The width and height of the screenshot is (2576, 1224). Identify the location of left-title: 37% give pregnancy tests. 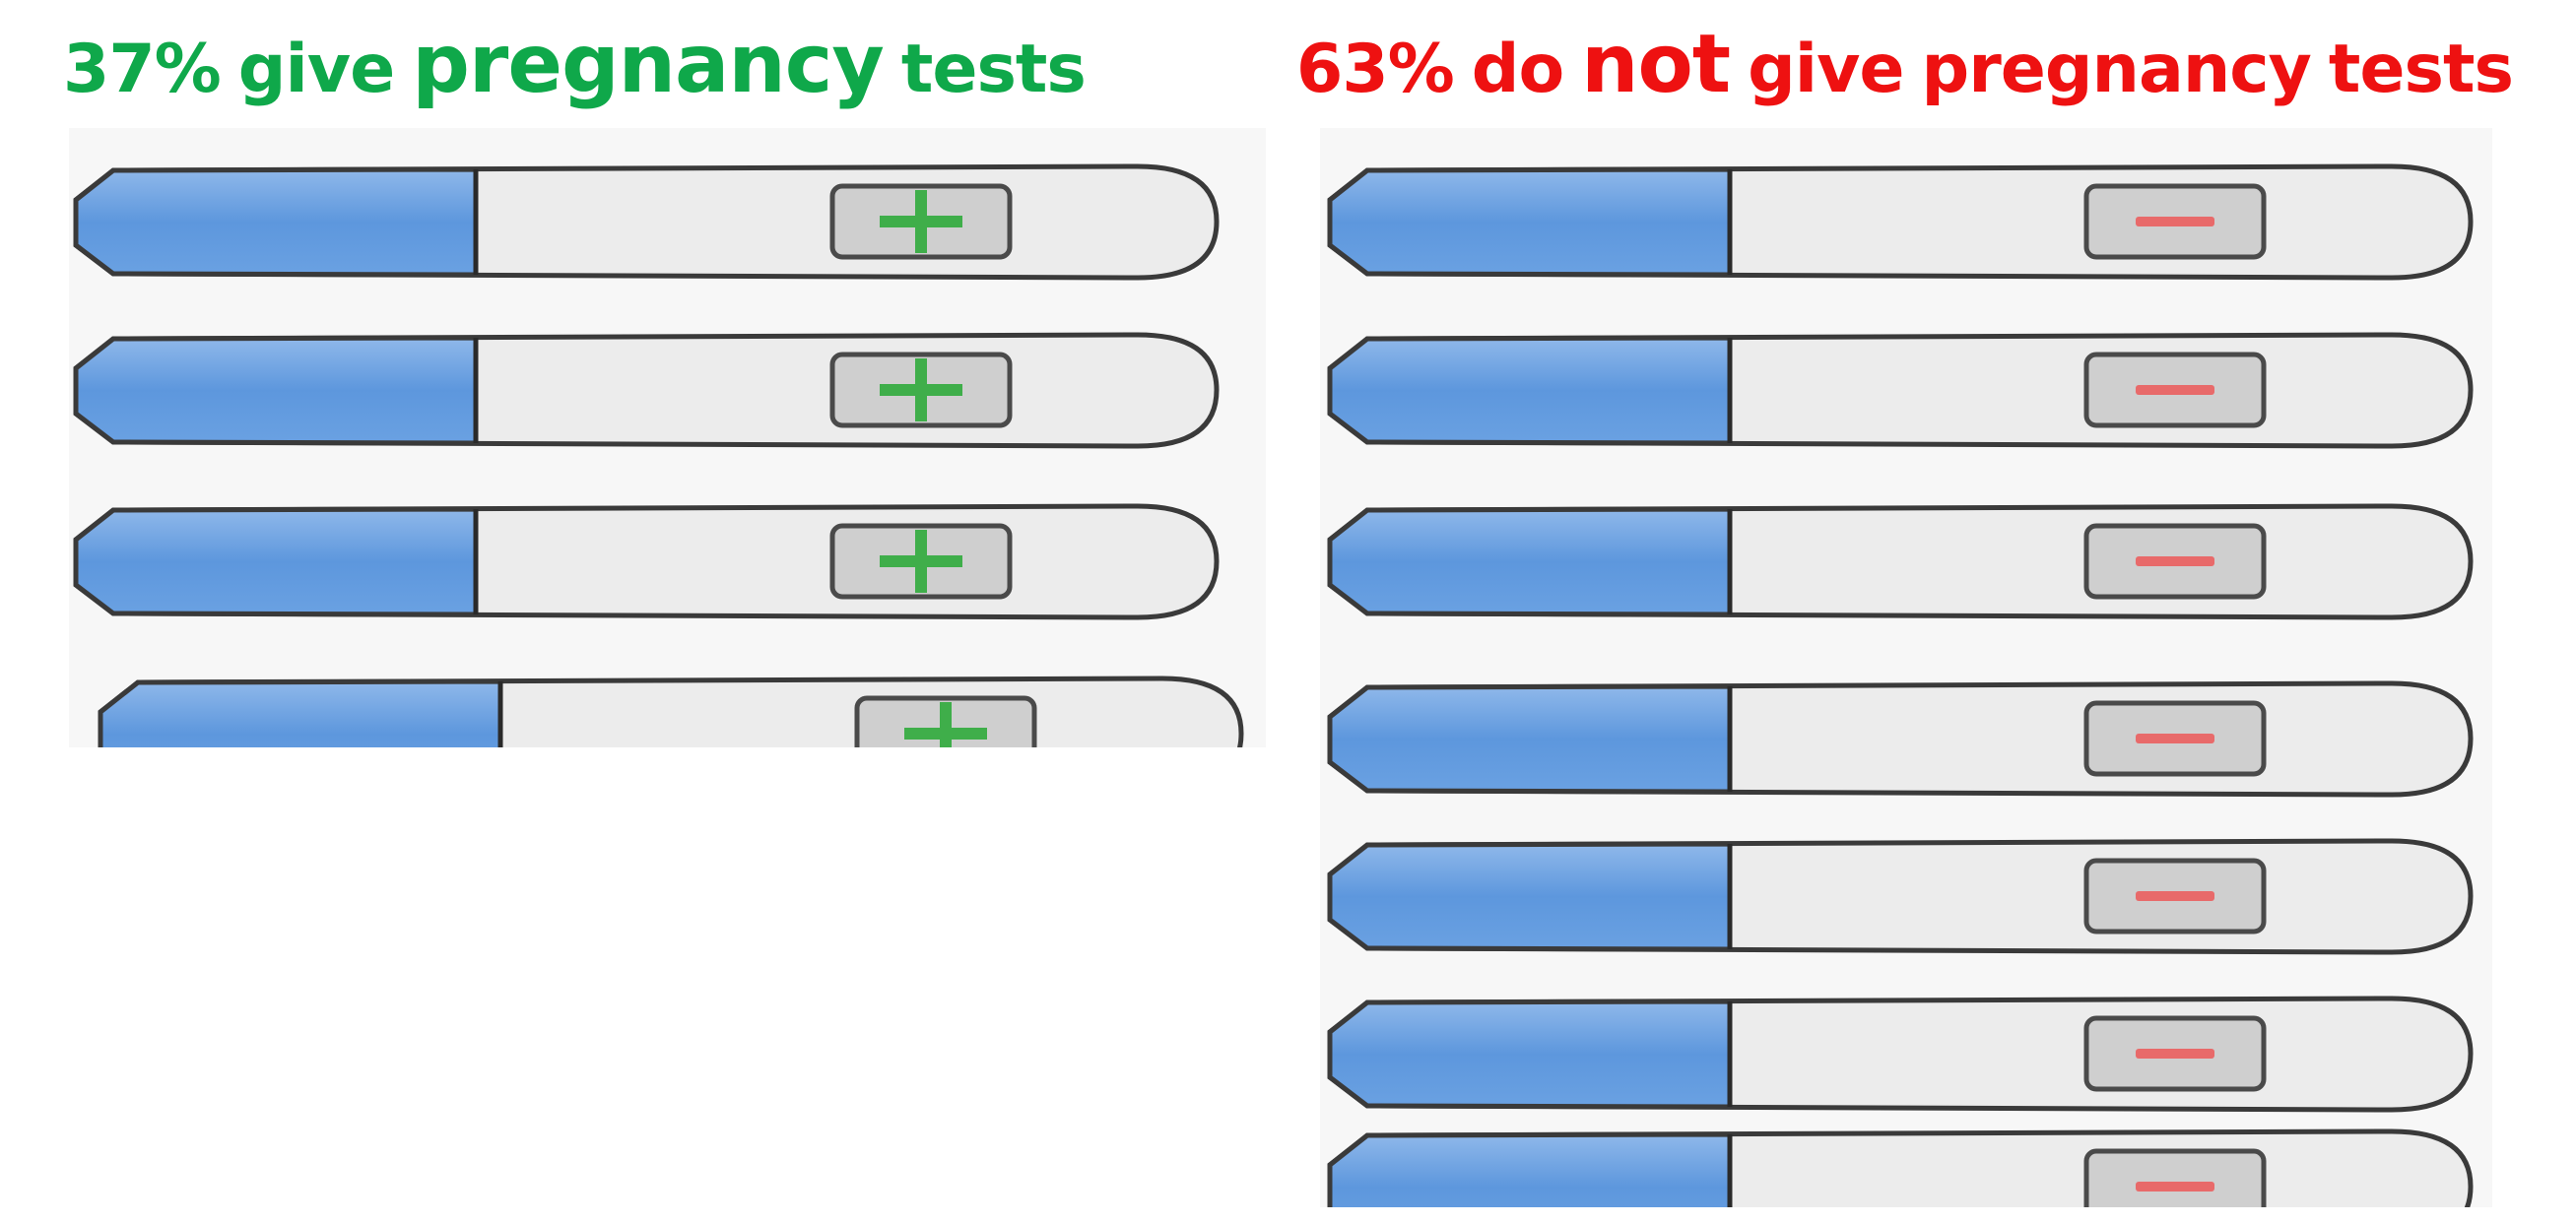
(583, 64).